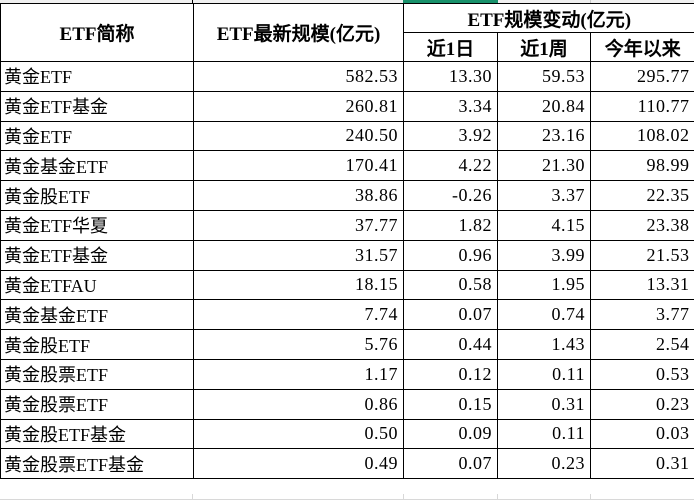 This screenshot has height=502, width=694. I want to click on change-1w-cell: 1.95, so click(544, 285).